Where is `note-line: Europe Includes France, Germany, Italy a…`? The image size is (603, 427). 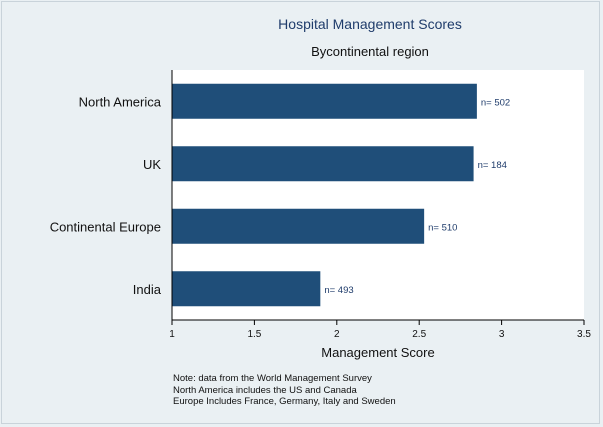
note-line: Europe Includes France, Germany, Italy a… is located at coordinates (284, 401).